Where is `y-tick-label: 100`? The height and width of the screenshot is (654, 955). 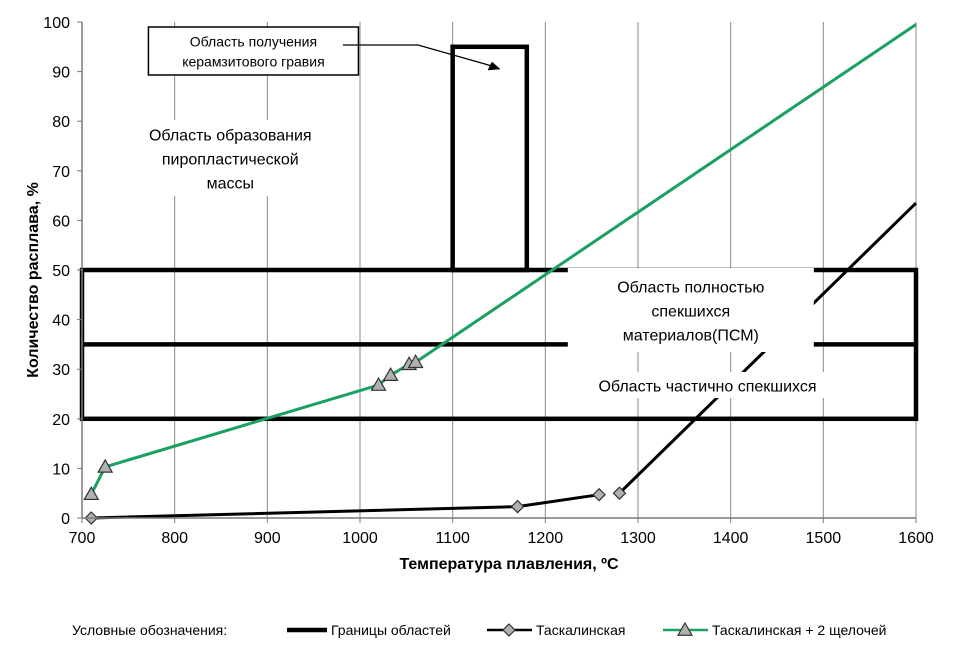 y-tick-label: 100 is located at coordinates (56, 23).